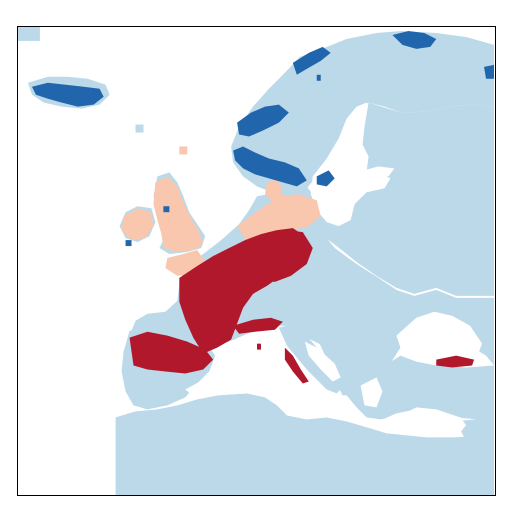  I want to click on land-north-africa, so click(305, 444).